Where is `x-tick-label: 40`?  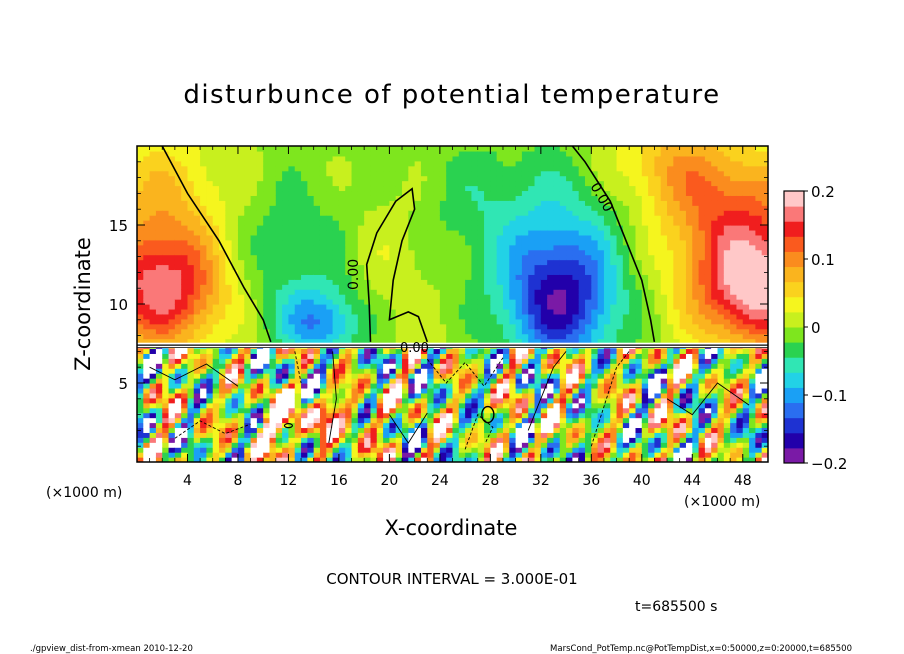 x-tick-label: 40 is located at coordinates (642, 481).